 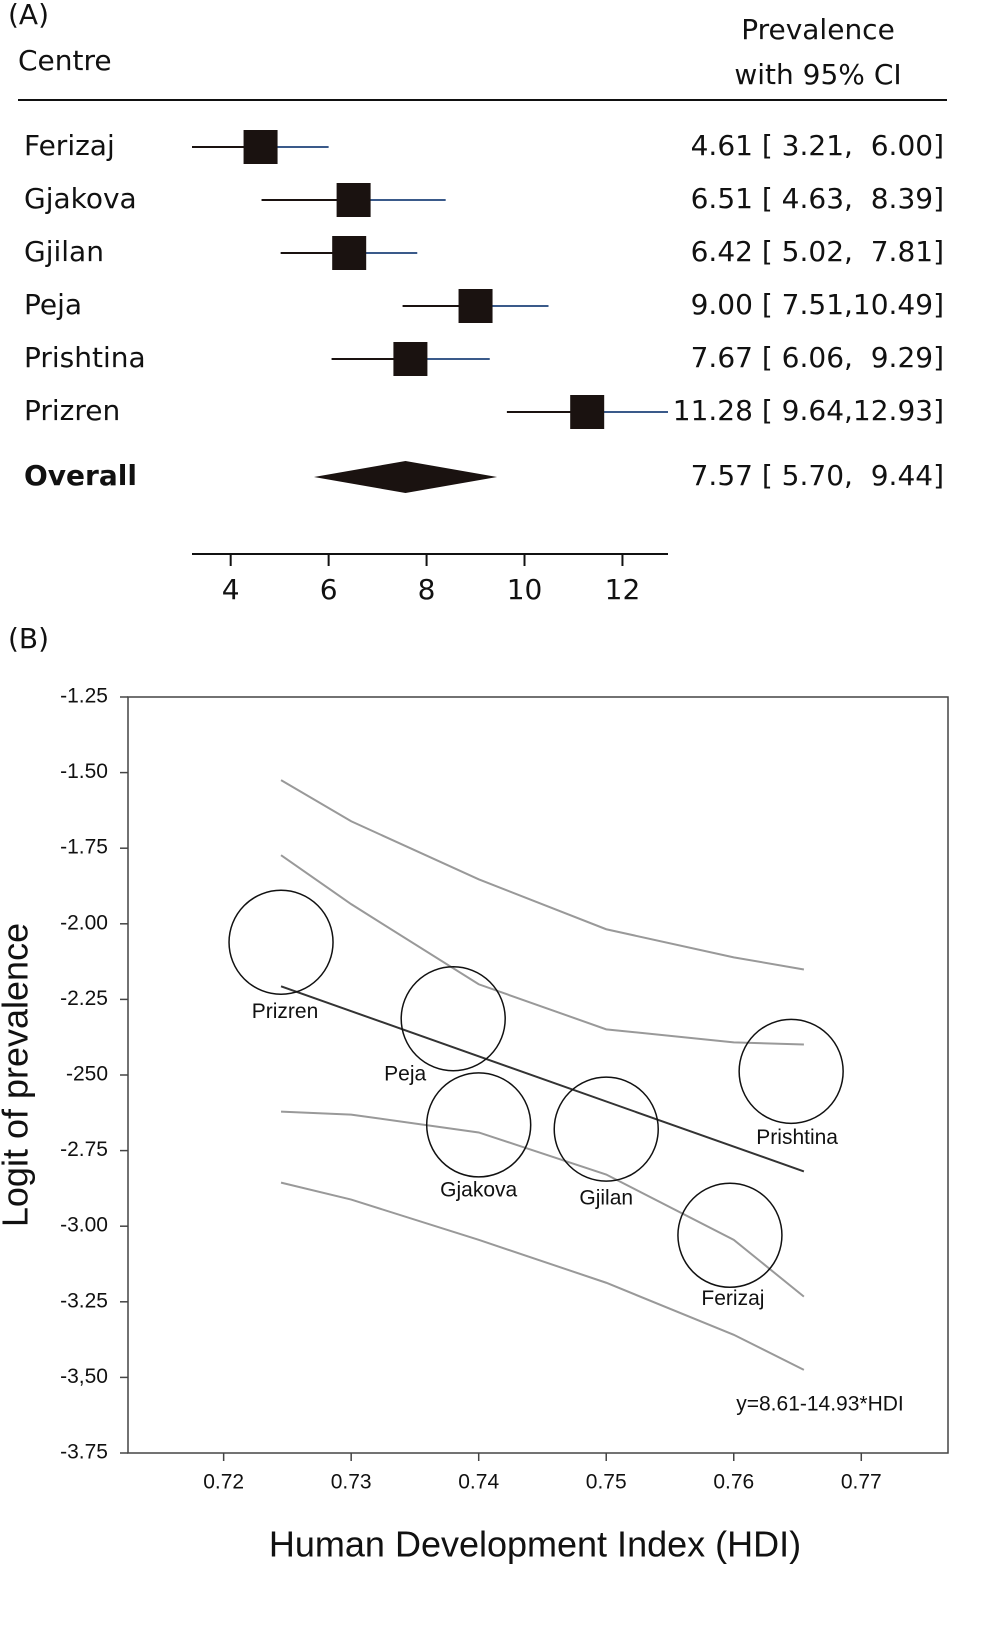 I want to click on point-label: Gjakova, so click(x=478, y=1189).